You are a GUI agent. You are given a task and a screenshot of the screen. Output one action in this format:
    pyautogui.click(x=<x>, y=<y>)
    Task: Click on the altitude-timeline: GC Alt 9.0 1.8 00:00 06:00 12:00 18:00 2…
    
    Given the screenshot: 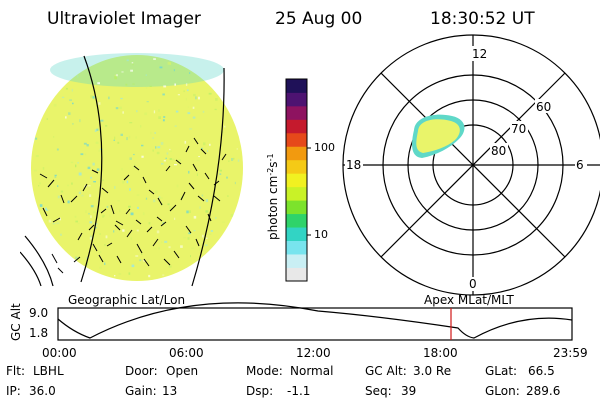 What is the action you would take?
    pyautogui.click(x=298, y=331)
    